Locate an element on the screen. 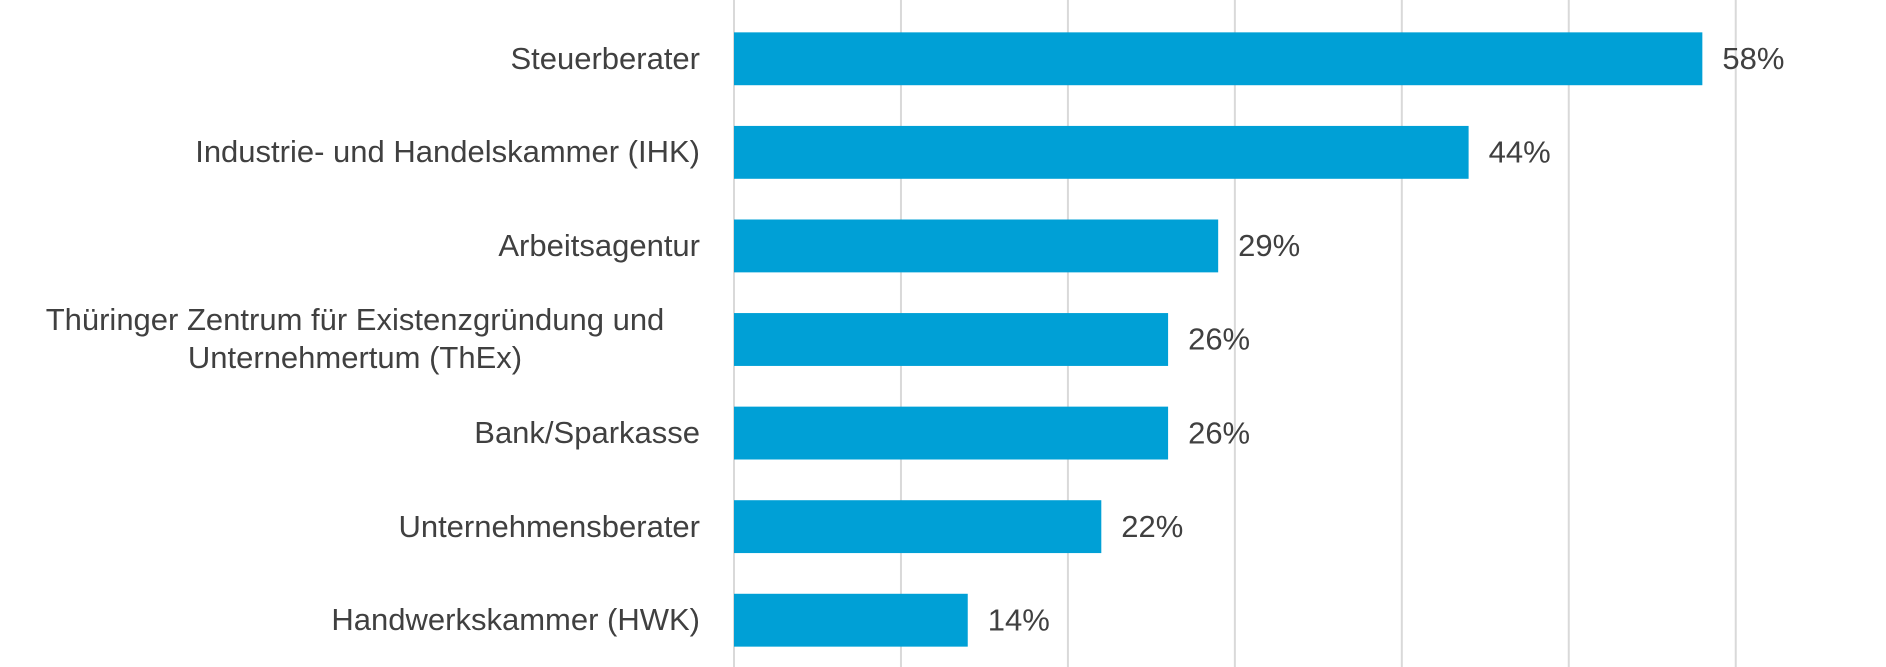 This screenshot has width=1886, height=667. category-label-box: Unternehmensberater is located at coordinates (350, 527).